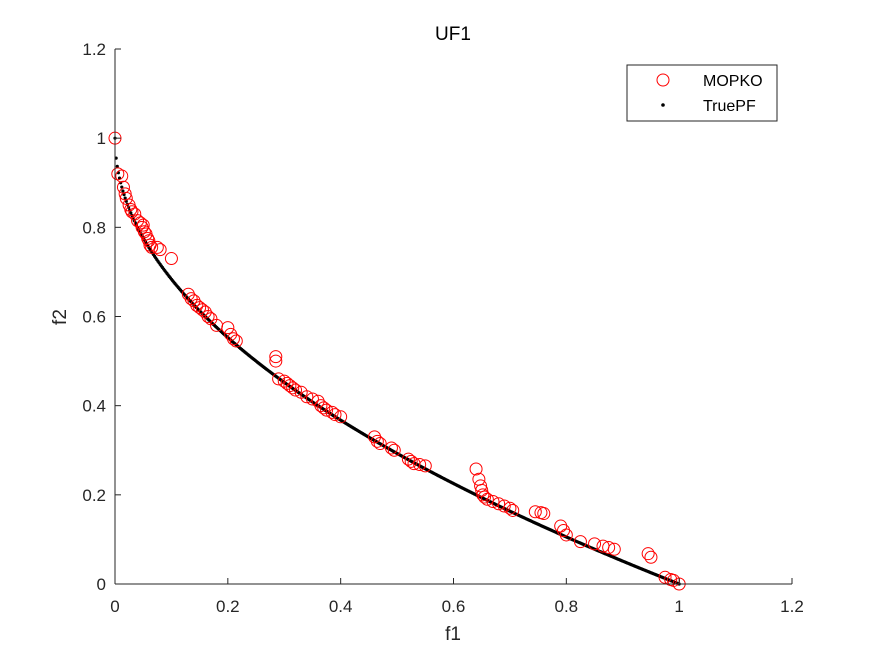  Describe the element at coordinates (94, 227) in the screenshot. I see `y-tick-label: 0.8` at that location.